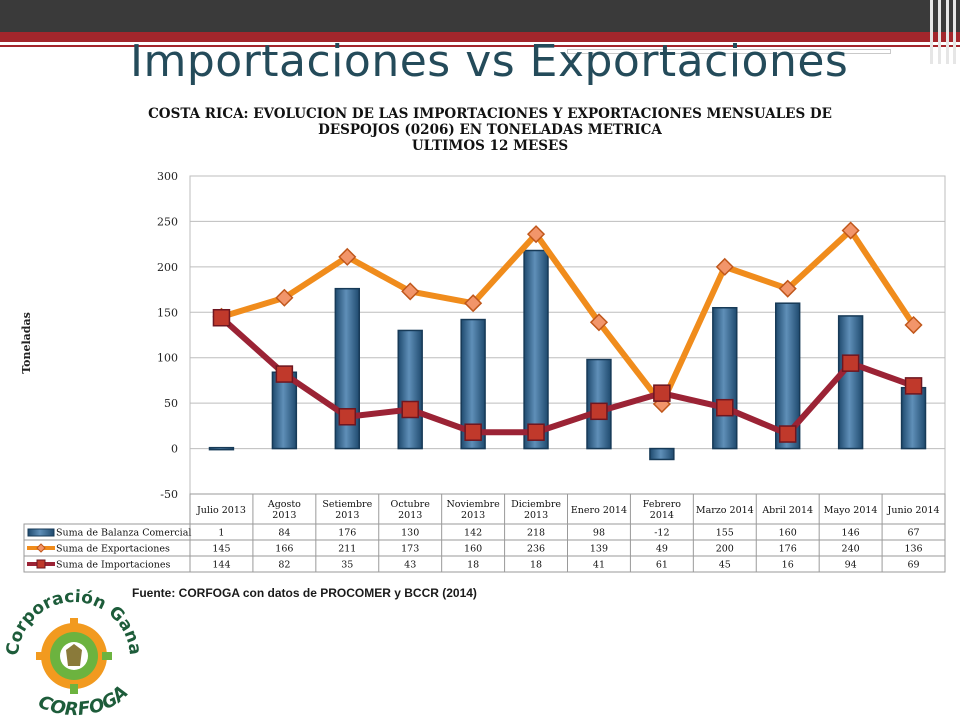 This screenshot has width=960, height=720. I want to click on slide-title: Importaciones vs Exportaciones, so click(489, 61).